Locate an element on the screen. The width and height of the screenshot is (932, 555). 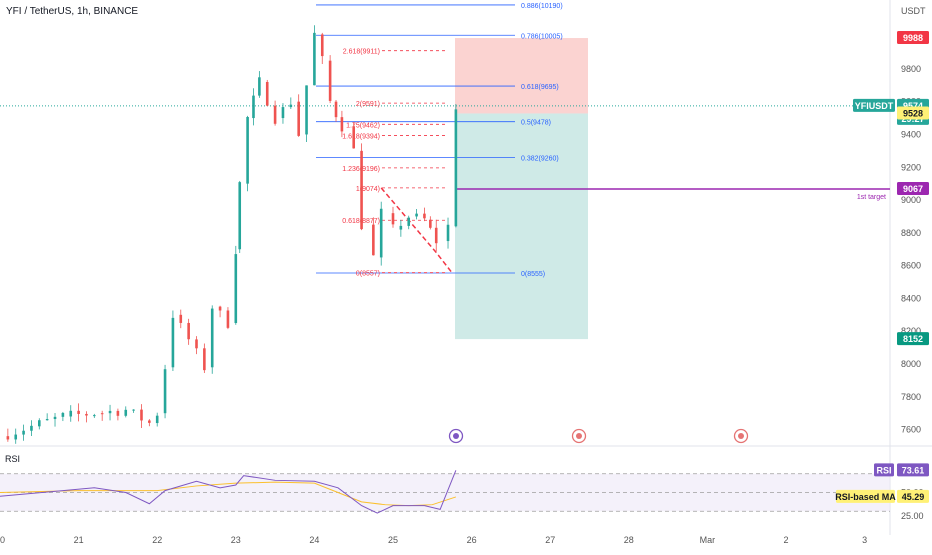
price-tick: 9000 is located at coordinates (911, 200).